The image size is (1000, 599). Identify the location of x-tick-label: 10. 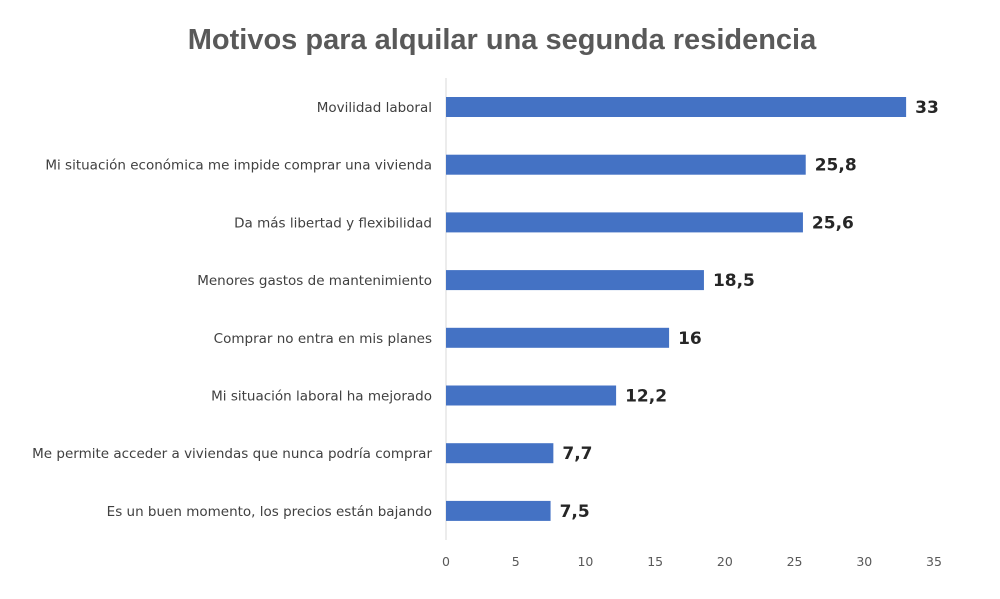
(585, 561).